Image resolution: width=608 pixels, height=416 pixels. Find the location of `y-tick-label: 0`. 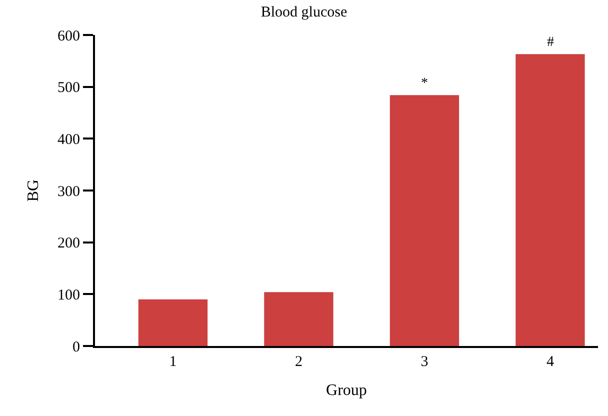

y-tick-label: 0 is located at coordinates (76, 347).